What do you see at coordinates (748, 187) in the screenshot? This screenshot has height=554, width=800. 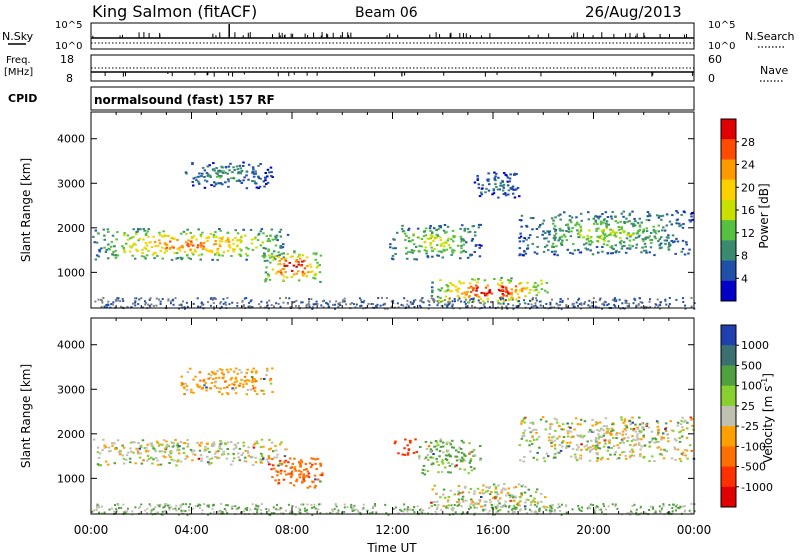 I see `colorbar-tick-label: 20` at bounding box center [748, 187].